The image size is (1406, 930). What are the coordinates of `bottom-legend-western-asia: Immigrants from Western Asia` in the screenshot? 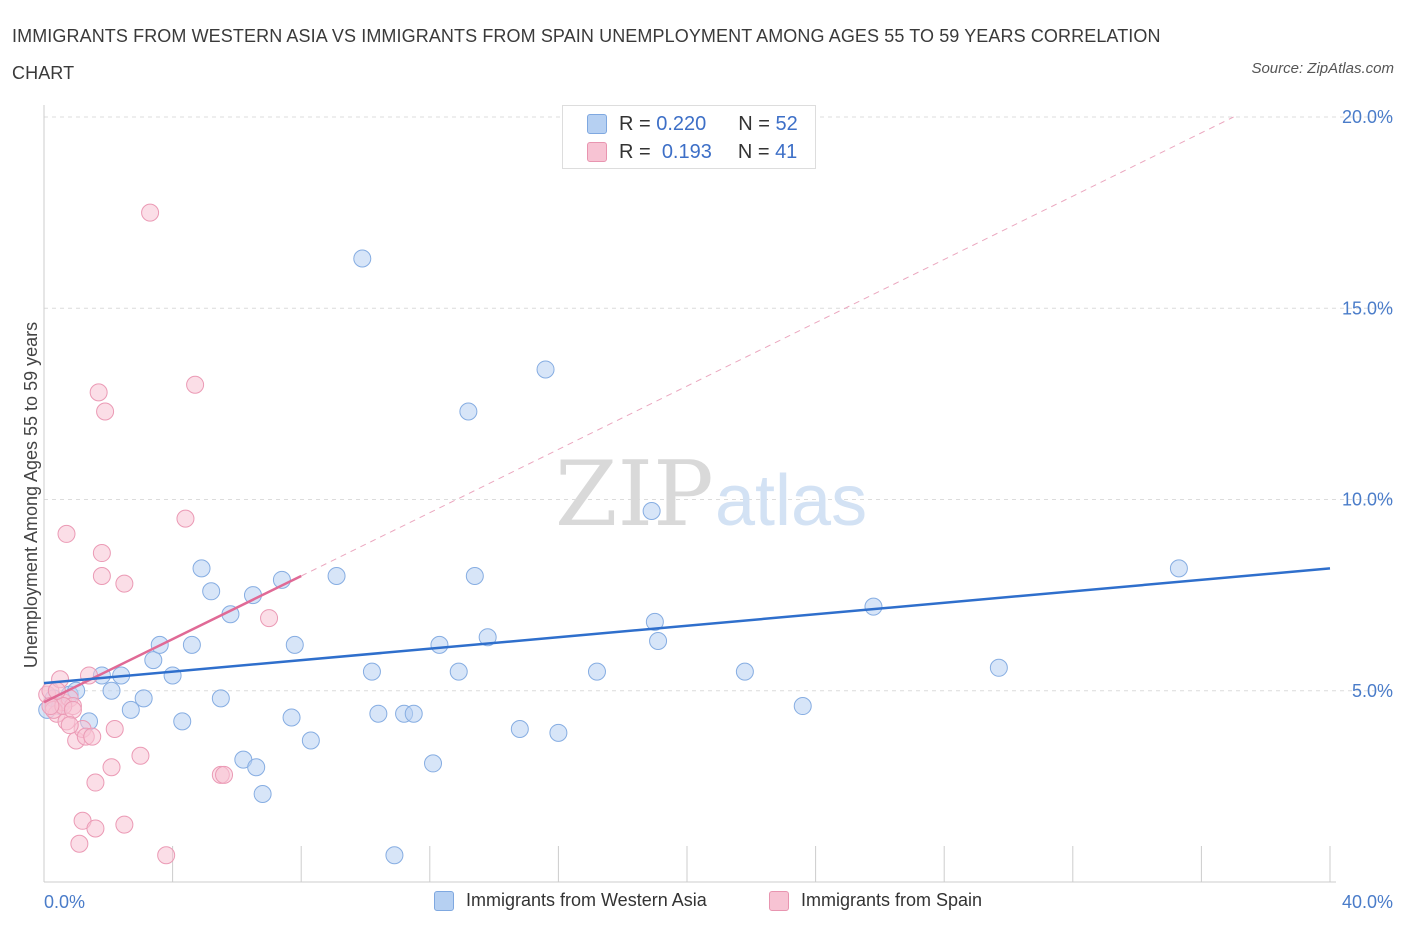 It's located at (570, 900).